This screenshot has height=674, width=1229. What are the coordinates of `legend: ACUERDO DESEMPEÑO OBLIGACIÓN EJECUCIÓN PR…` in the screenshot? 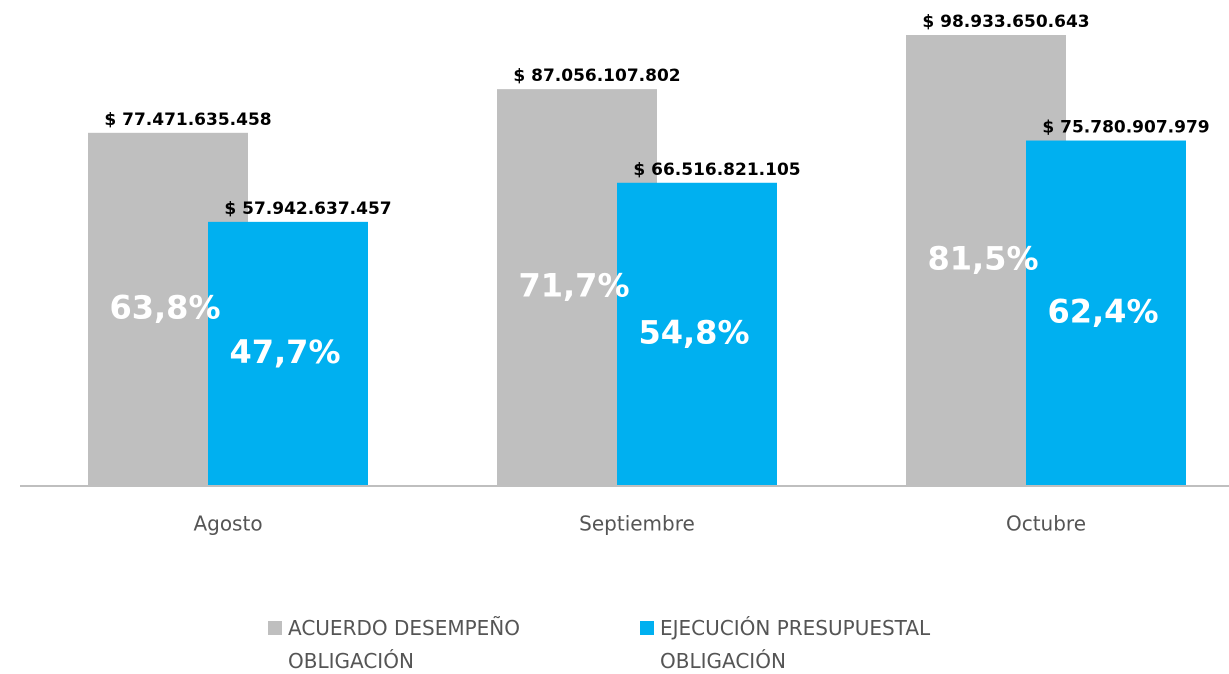 It's located at (629, 643).